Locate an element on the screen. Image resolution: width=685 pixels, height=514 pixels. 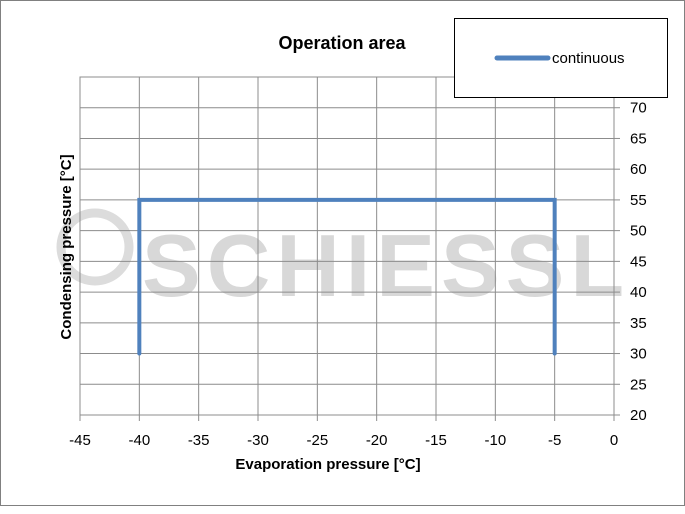
legend: continuous is located at coordinates (561, 58).